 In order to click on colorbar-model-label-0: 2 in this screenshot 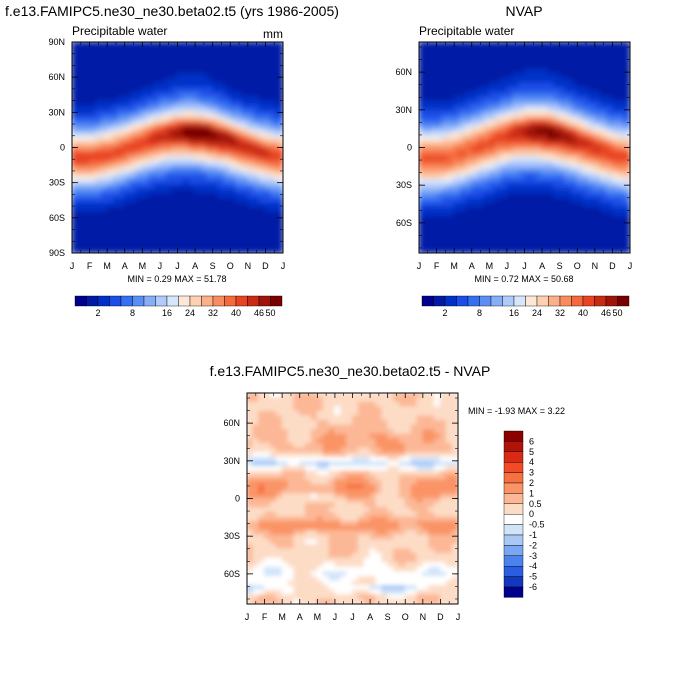, I will do `click(97, 313)`.